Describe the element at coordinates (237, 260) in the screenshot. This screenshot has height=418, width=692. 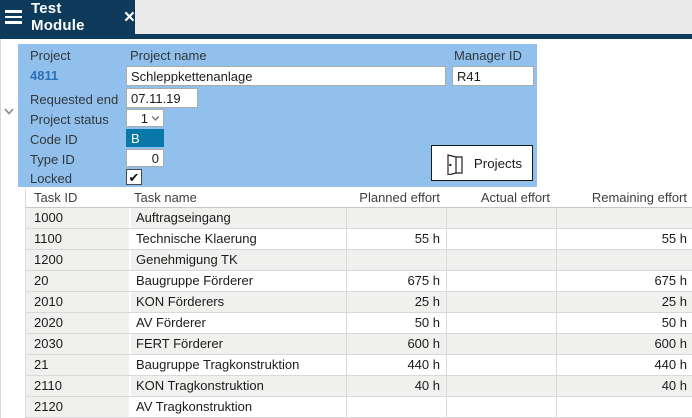
I see `cell-task-name: Genehmigung TK` at that location.